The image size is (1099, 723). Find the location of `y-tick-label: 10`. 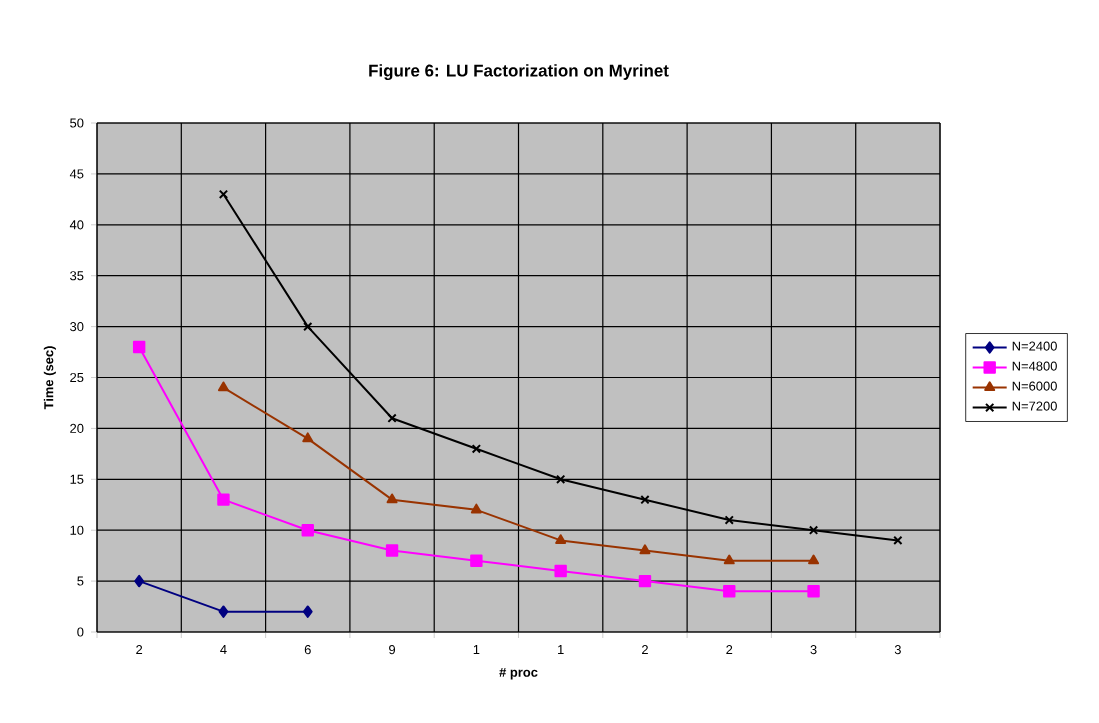

y-tick-label: 10 is located at coordinates (77, 530).